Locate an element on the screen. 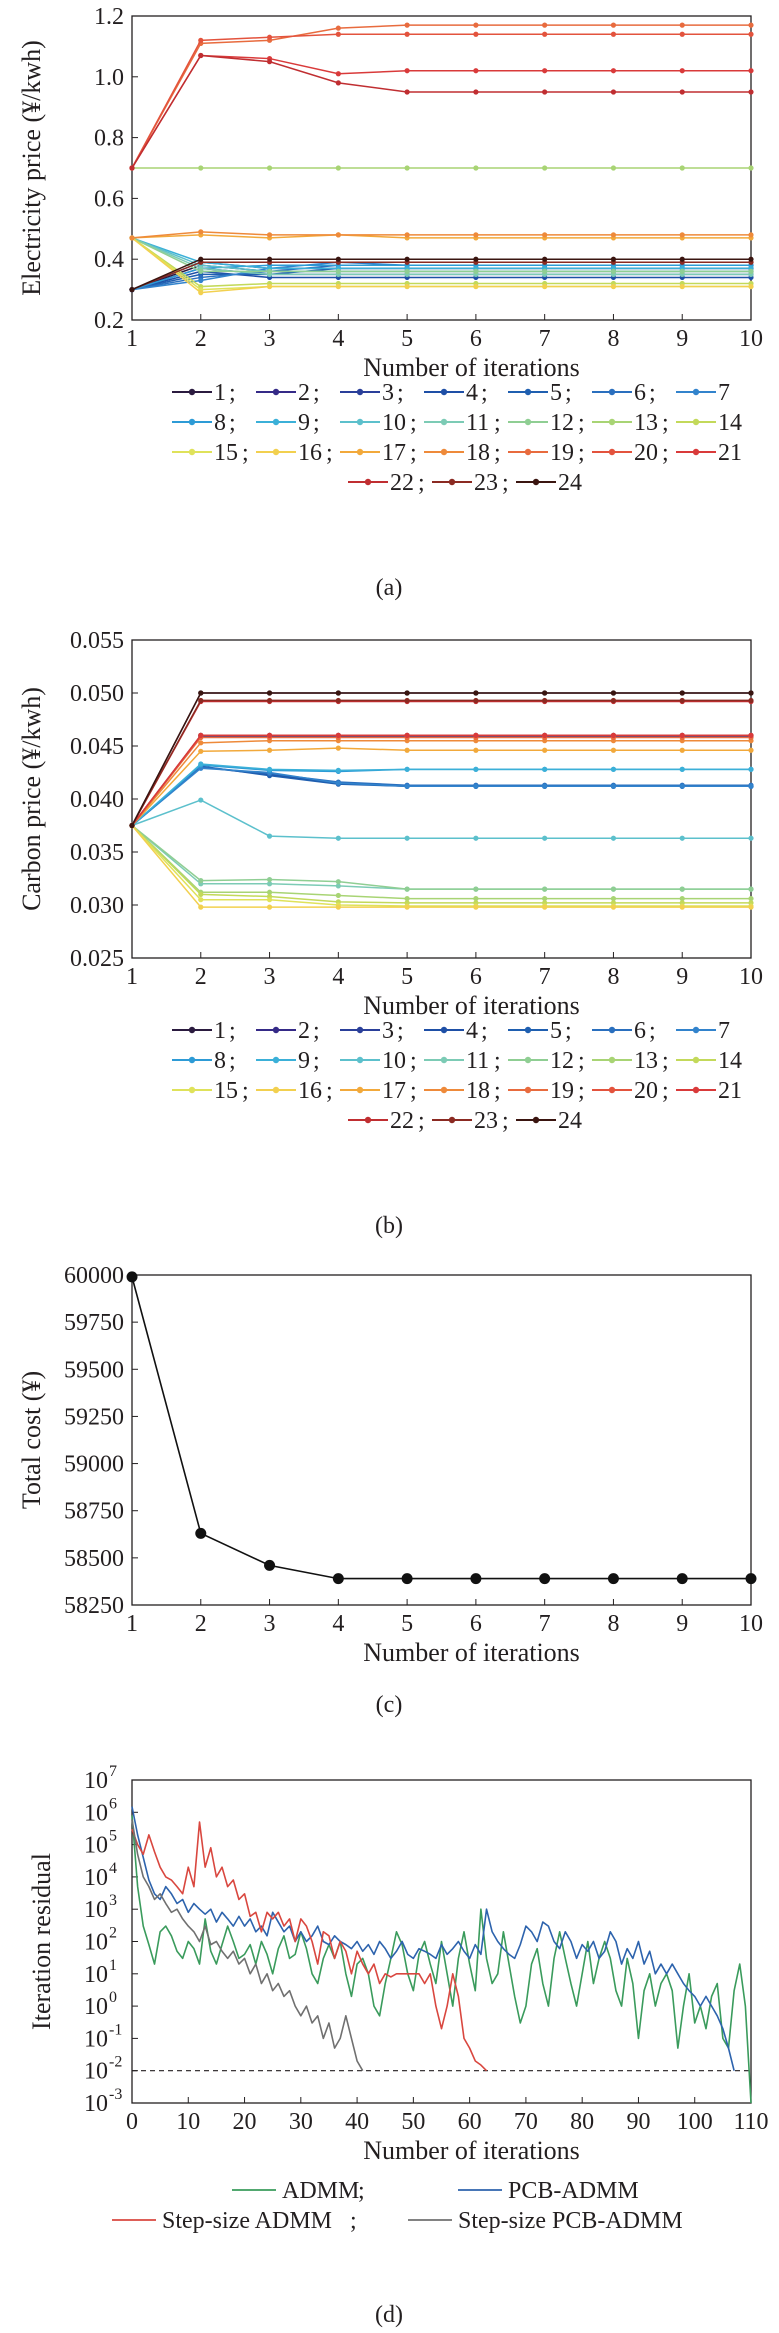 The height and width of the screenshot is (2333, 779). x-tick-label: 3 is located at coordinates (270, 977).